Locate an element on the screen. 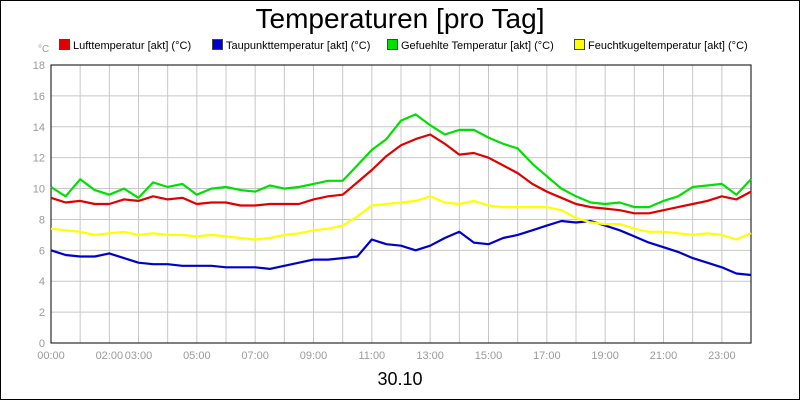 The width and height of the screenshot is (800, 400). legend-item-gefuehlte: Gefuehlte Temperatur [akt] (°C) is located at coordinates (470, 45).